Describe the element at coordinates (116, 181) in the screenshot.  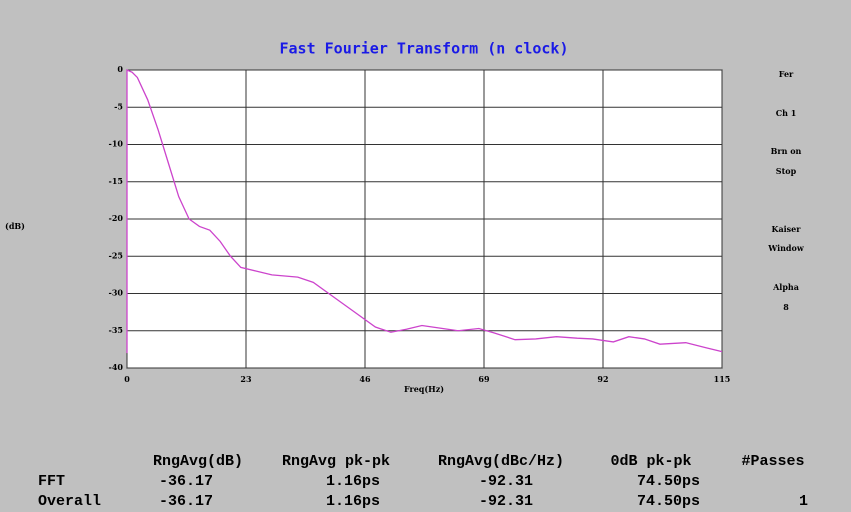
I see `y-tick-label: -15` at that location.